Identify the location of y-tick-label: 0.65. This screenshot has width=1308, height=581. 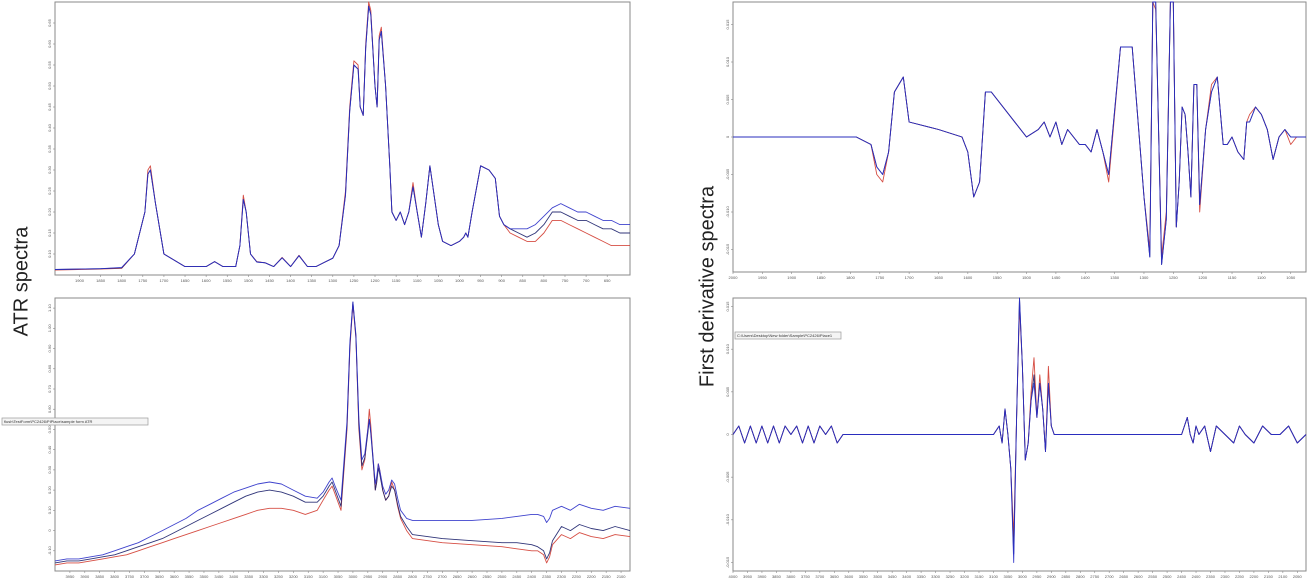
(49, 22).